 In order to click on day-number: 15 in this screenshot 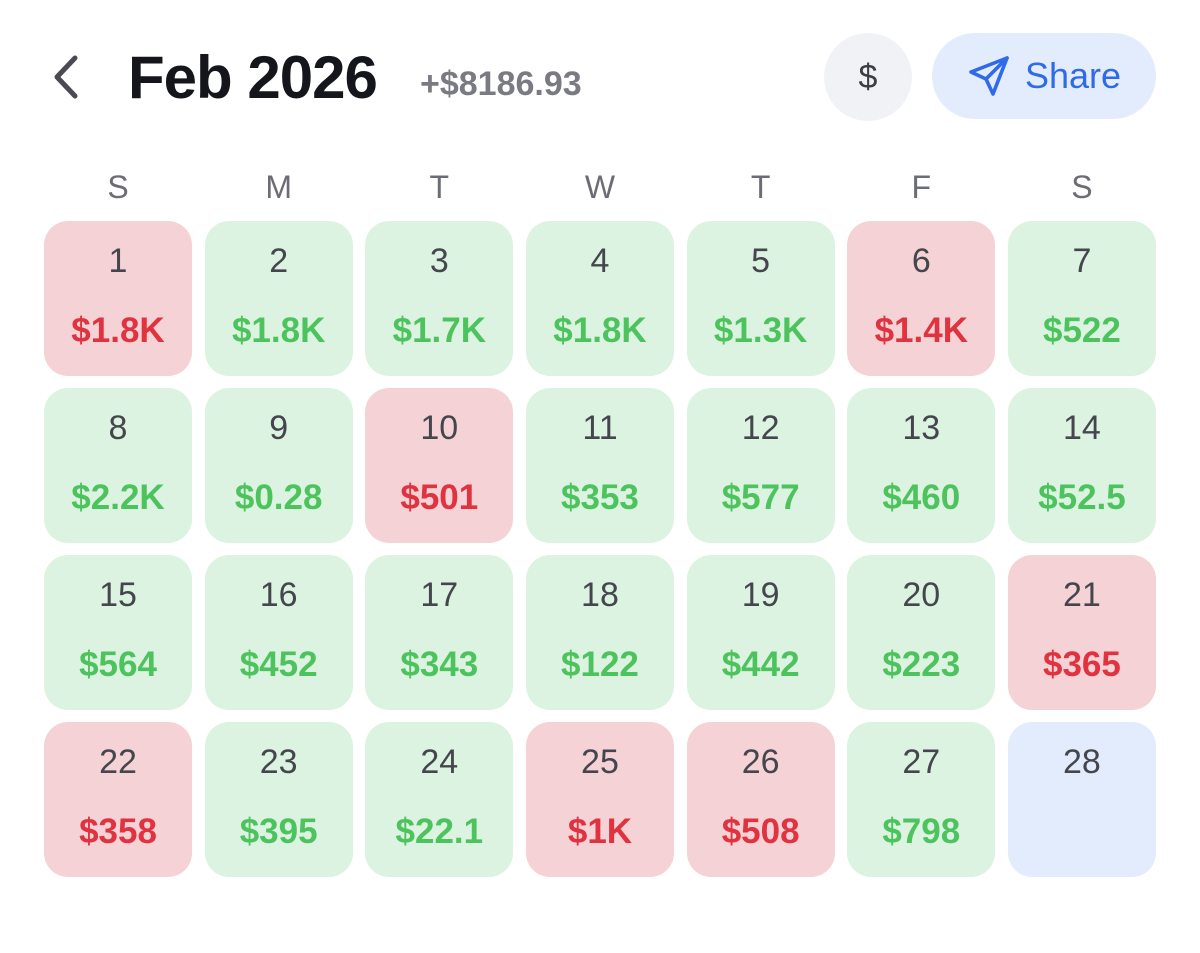, I will do `click(118, 595)`.